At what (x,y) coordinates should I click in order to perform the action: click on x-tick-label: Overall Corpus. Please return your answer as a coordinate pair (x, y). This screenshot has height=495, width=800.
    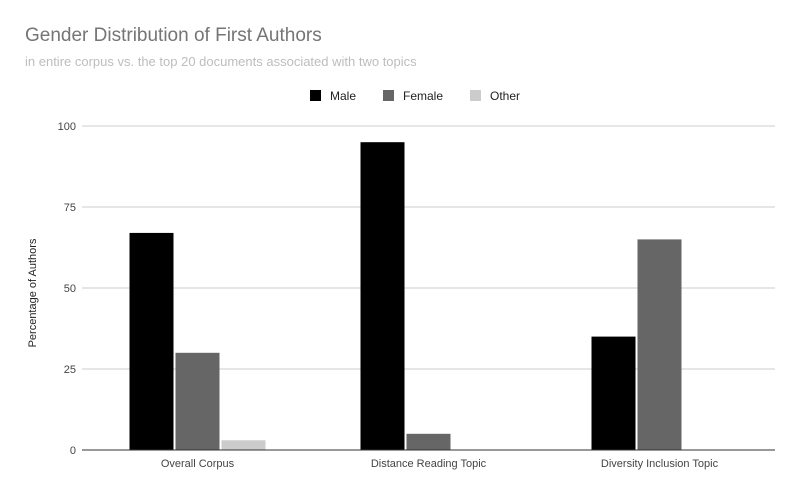
    Looking at the image, I should click on (198, 464).